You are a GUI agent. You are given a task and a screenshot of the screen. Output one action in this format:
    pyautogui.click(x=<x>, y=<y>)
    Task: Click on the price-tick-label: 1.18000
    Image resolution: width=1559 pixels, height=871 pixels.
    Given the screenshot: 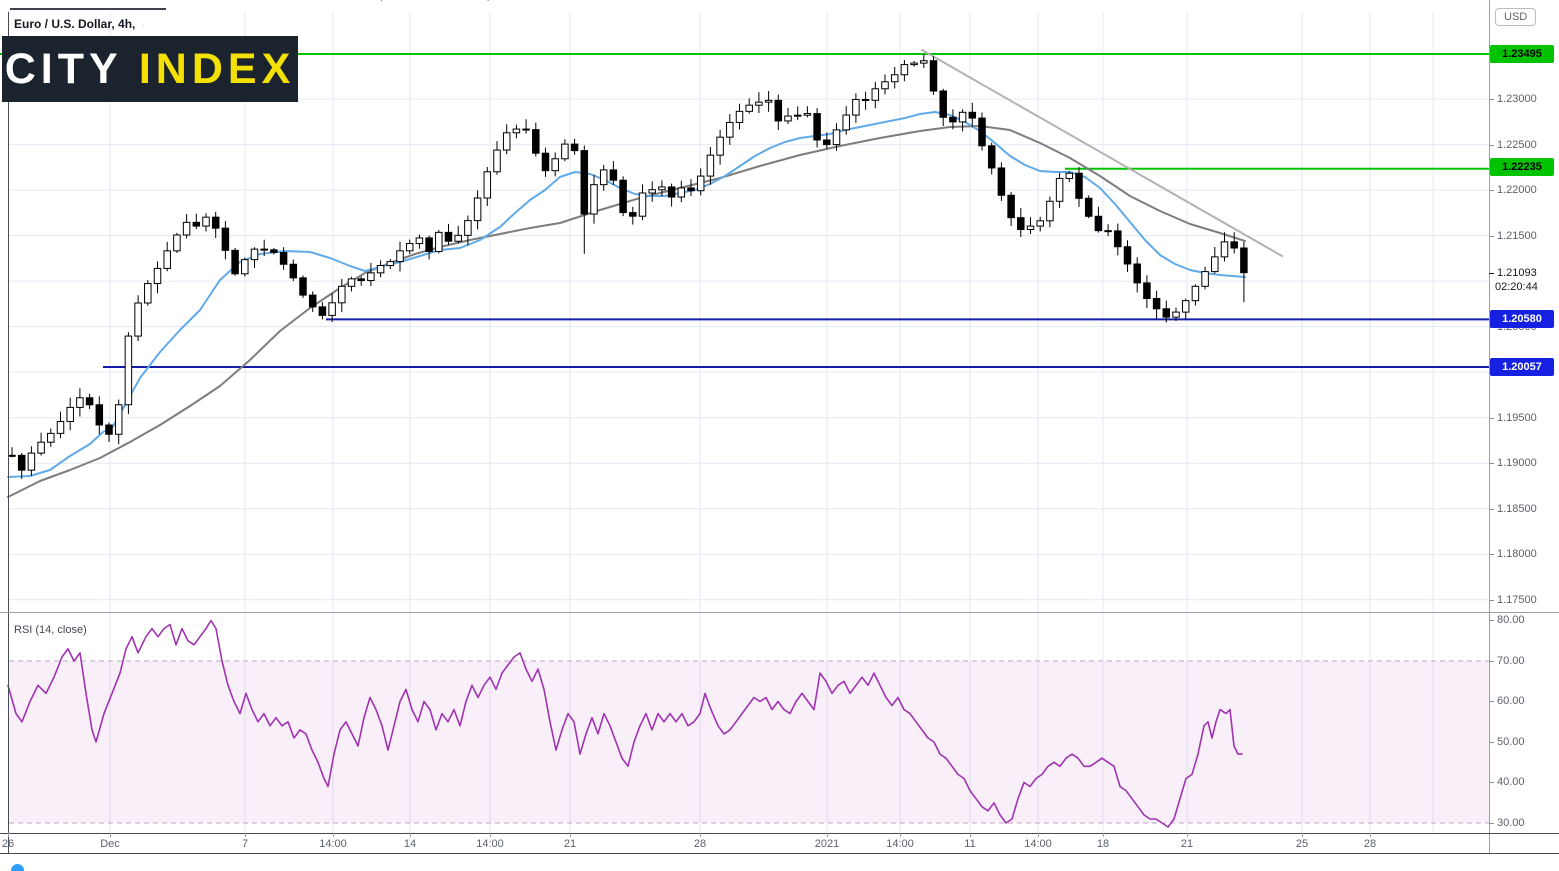 What is the action you would take?
    pyautogui.click(x=1517, y=554)
    